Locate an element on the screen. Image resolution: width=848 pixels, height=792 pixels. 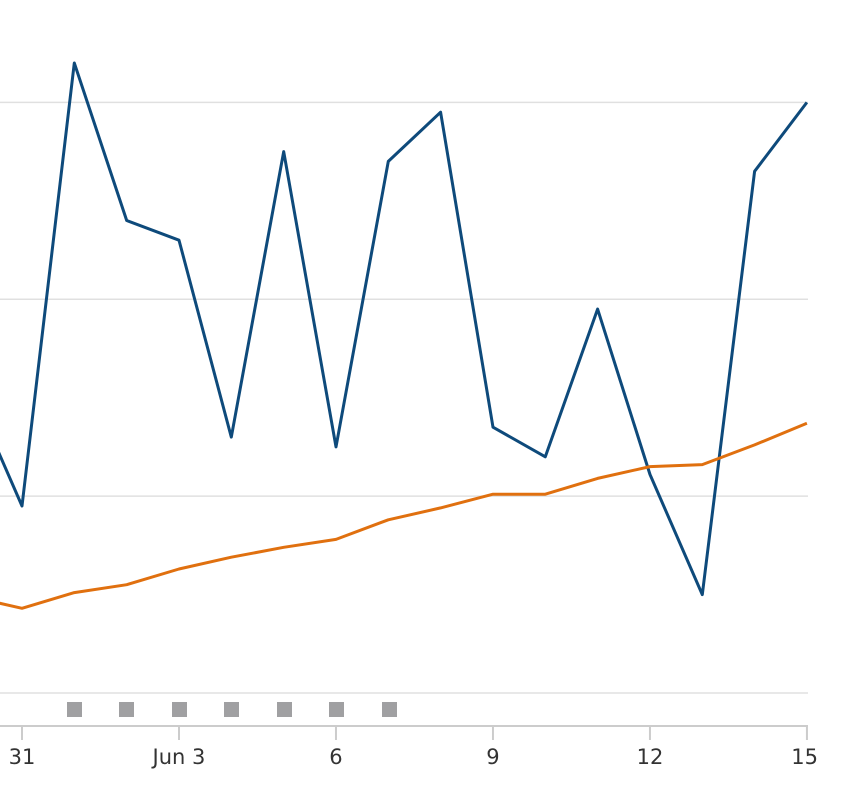
x-tick-label: Jun 3 is located at coordinates (178, 757).